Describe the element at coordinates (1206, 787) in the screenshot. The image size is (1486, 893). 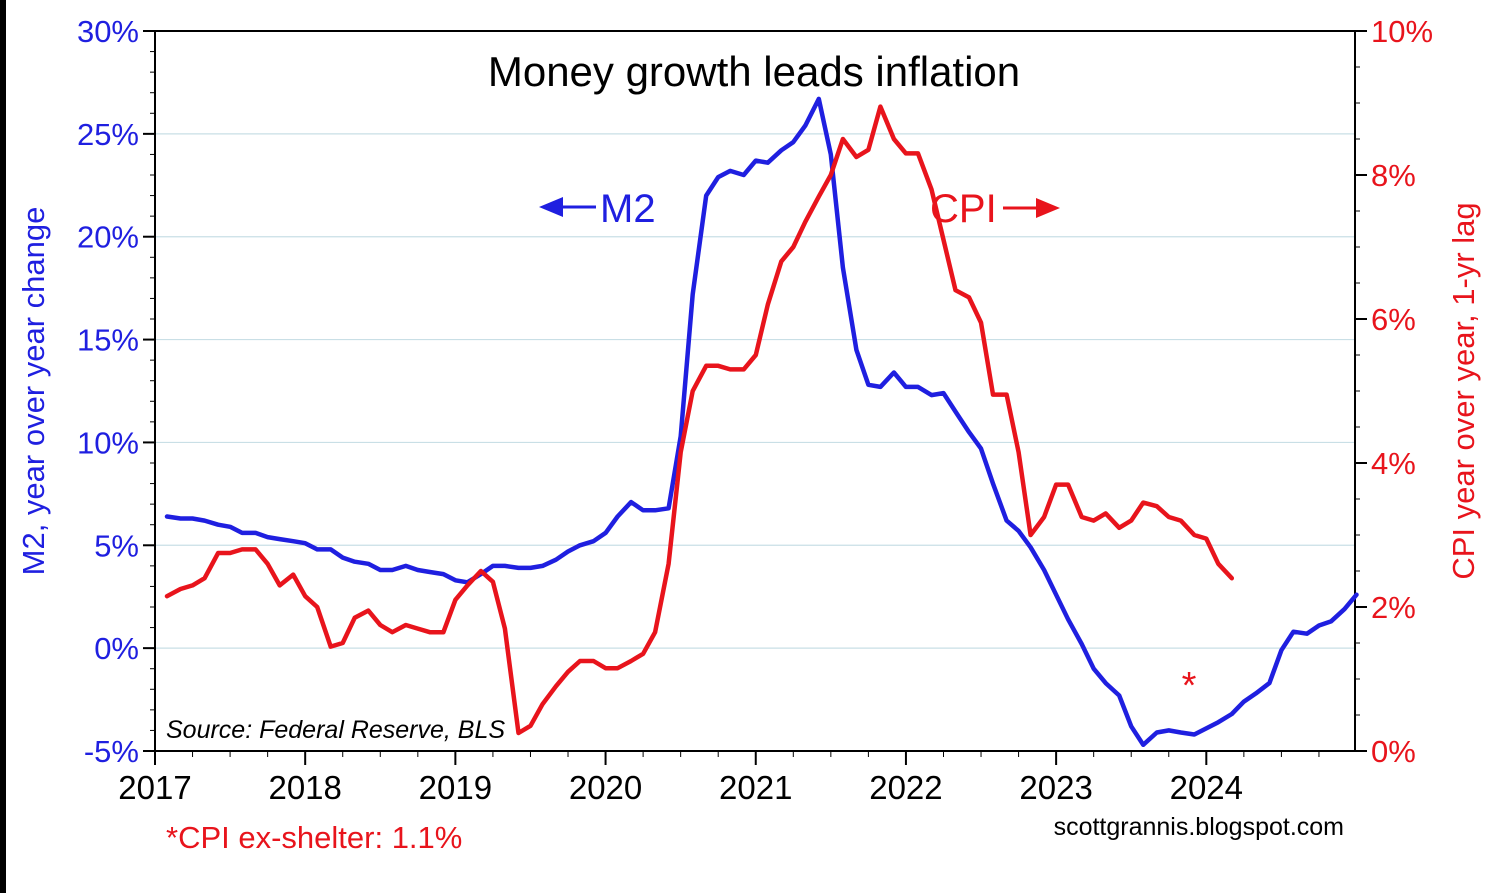
I see `x-tick-label: 2024` at that location.